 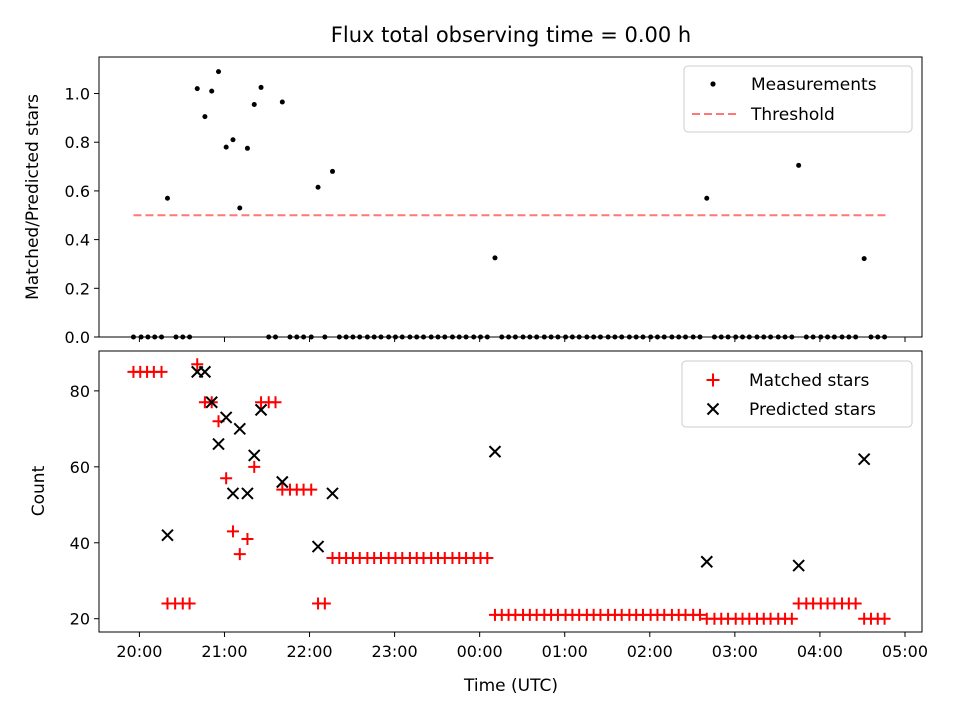 I want to click on panel-1-y-tick-label: 0.4, so click(x=77, y=240).